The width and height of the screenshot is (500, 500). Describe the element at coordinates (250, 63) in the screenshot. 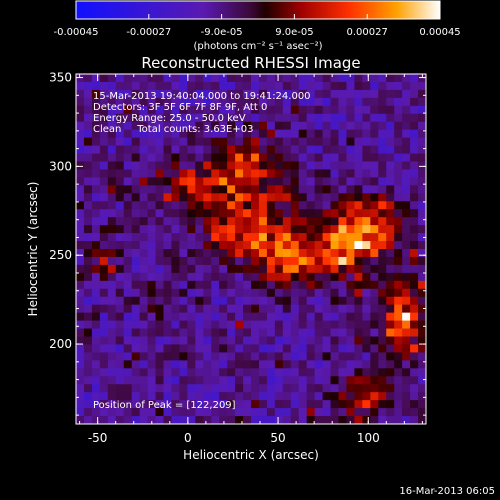

I see `chart-title: Reconstructed RHESSI Image` at that location.